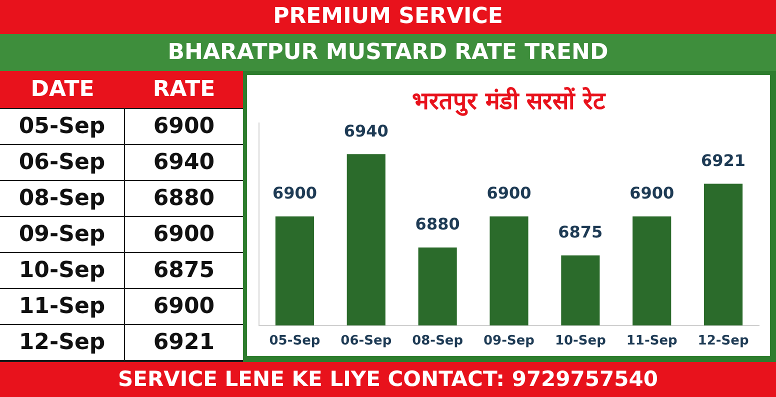 This screenshot has height=397, width=776. What do you see at coordinates (62, 270) in the screenshot?
I see `category-label: 10-Sep` at bounding box center [62, 270].